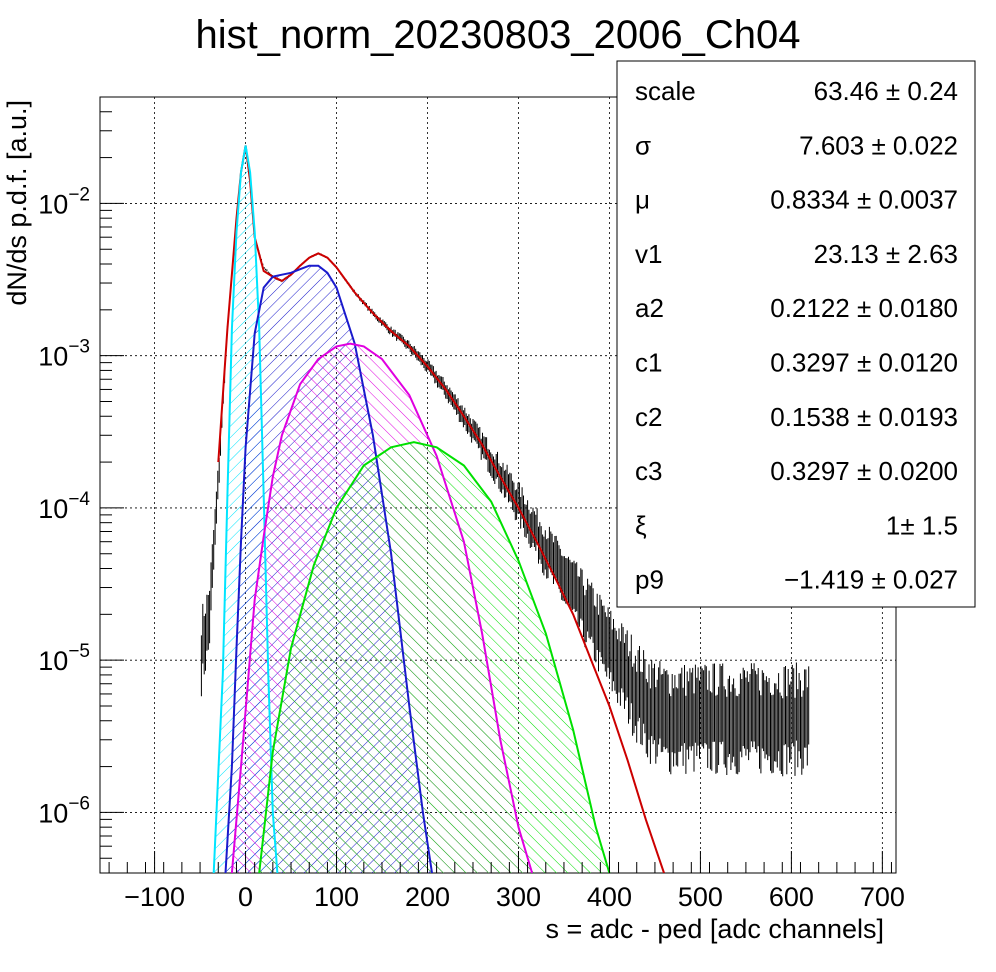  What do you see at coordinates (427, 897) in the screenshot?
I see `x-tick-label: 200` at bounding box center [427, 897].